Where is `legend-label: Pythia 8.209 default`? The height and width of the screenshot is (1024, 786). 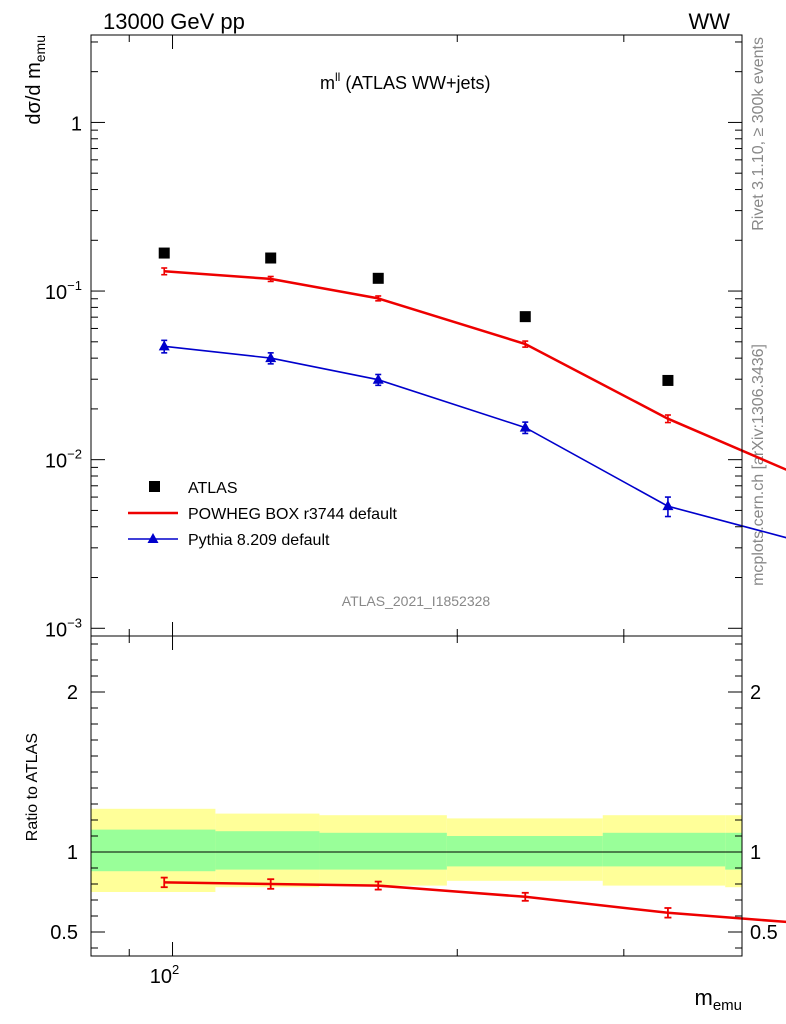
legend-label: Pythia 8.209 default is located at coordinates (259, 540).